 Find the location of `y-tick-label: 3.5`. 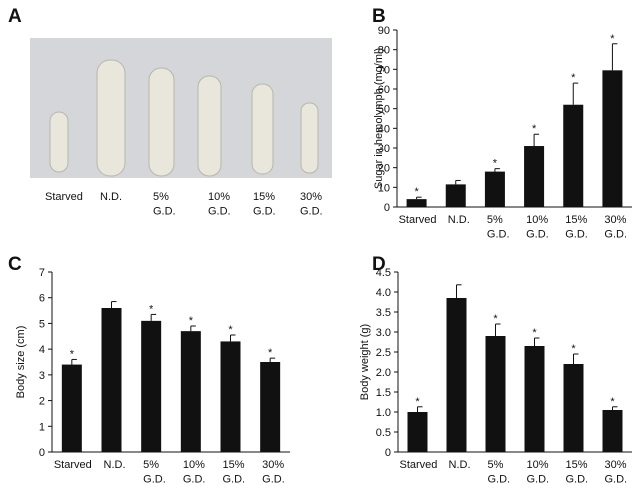

y-tick-label: 3.5 is located at coordinates (383, 313).